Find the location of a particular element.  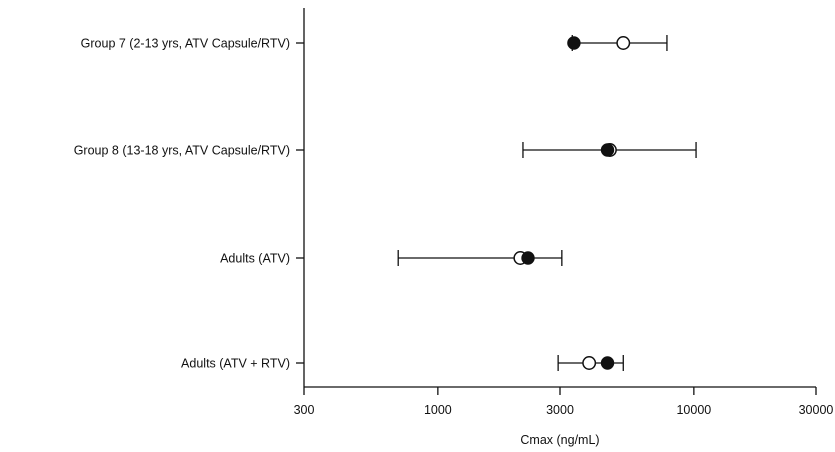

x-tick-label: 30000 is located at coordinates (816, 410).